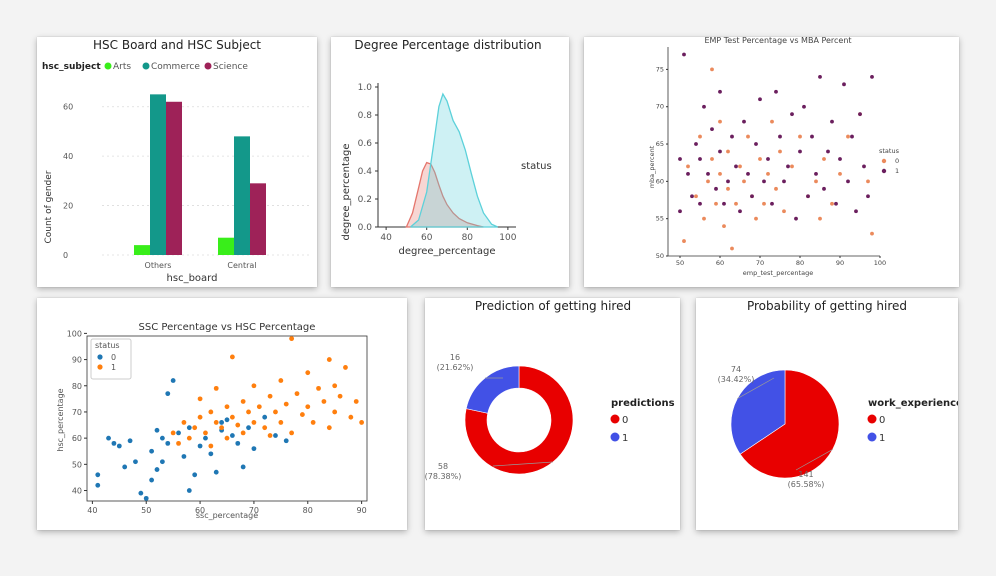 The width and height of the screenshot is (996, 576). I want to click on legend-label: 0, so click(897, 161).